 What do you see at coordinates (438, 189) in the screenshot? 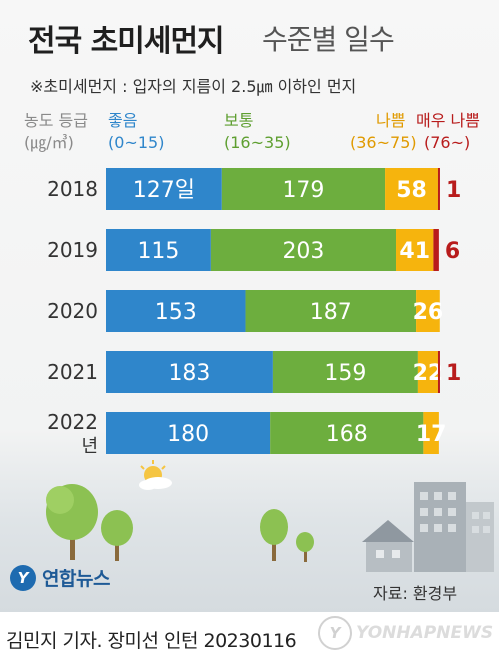
I see `bar-2018-very-bad` at bounding box center [438, 189].